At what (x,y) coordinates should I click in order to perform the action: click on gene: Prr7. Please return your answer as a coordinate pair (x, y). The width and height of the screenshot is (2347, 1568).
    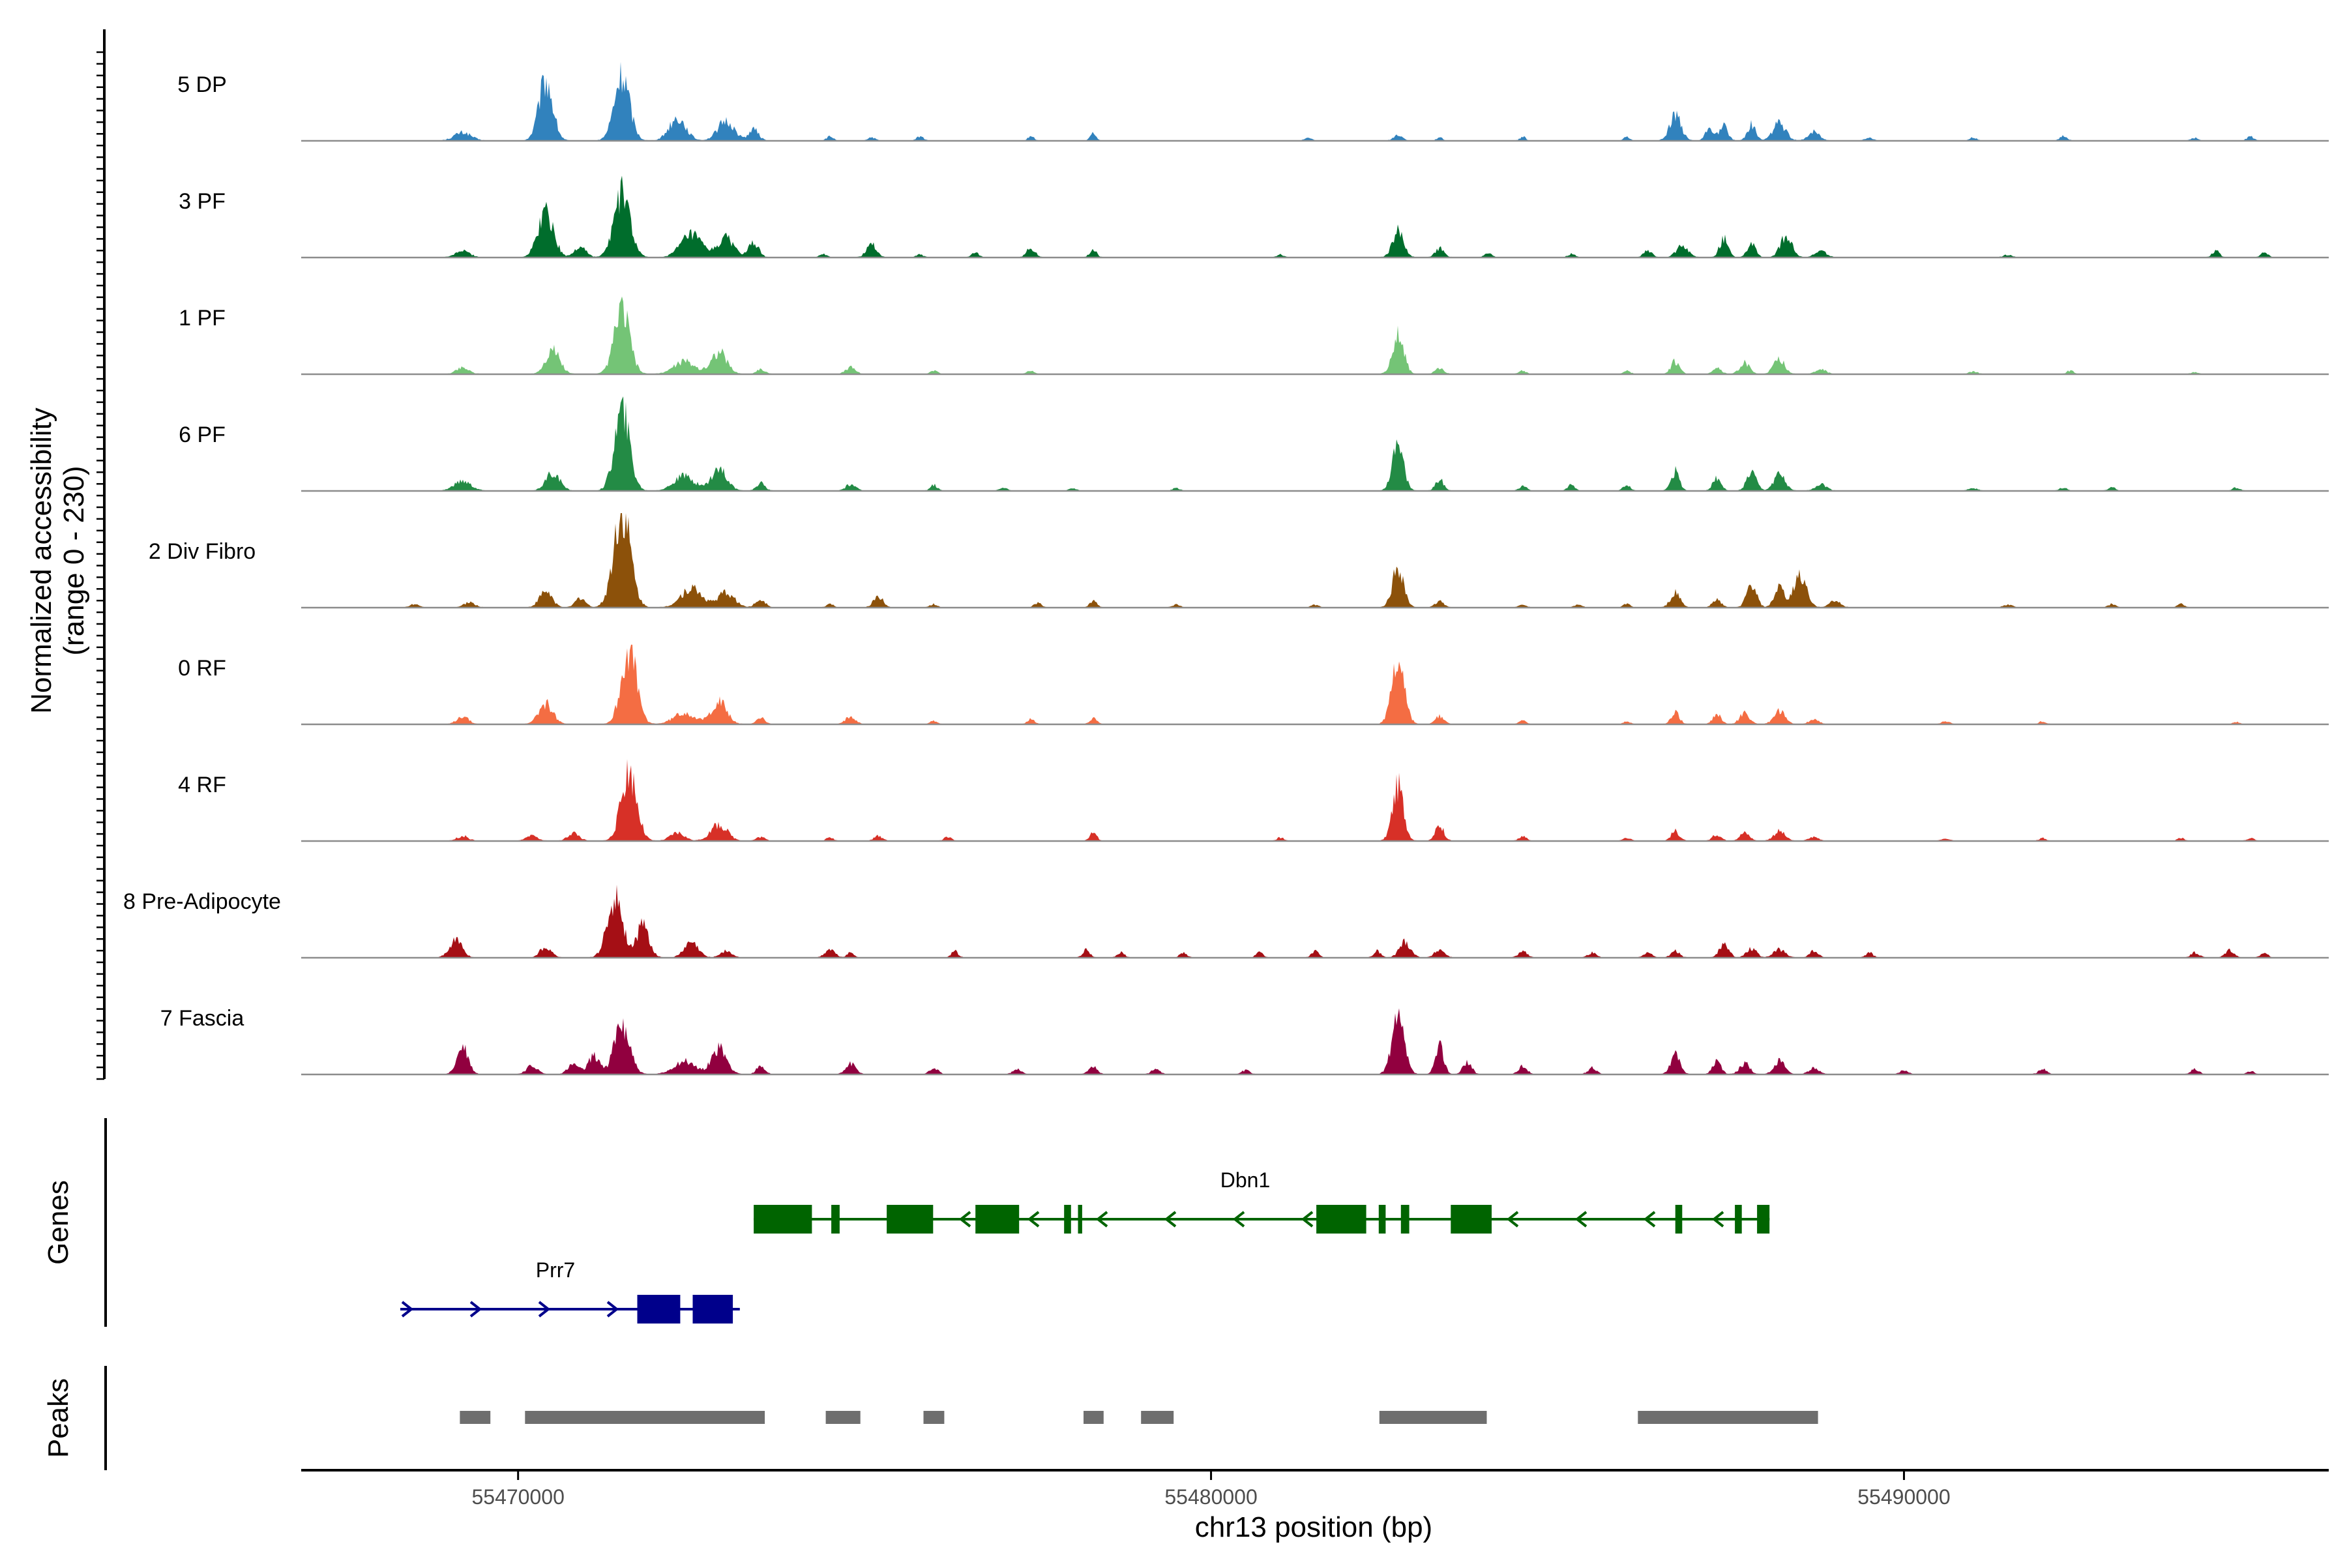
    Looking at the image, I should click on (570, 1291).